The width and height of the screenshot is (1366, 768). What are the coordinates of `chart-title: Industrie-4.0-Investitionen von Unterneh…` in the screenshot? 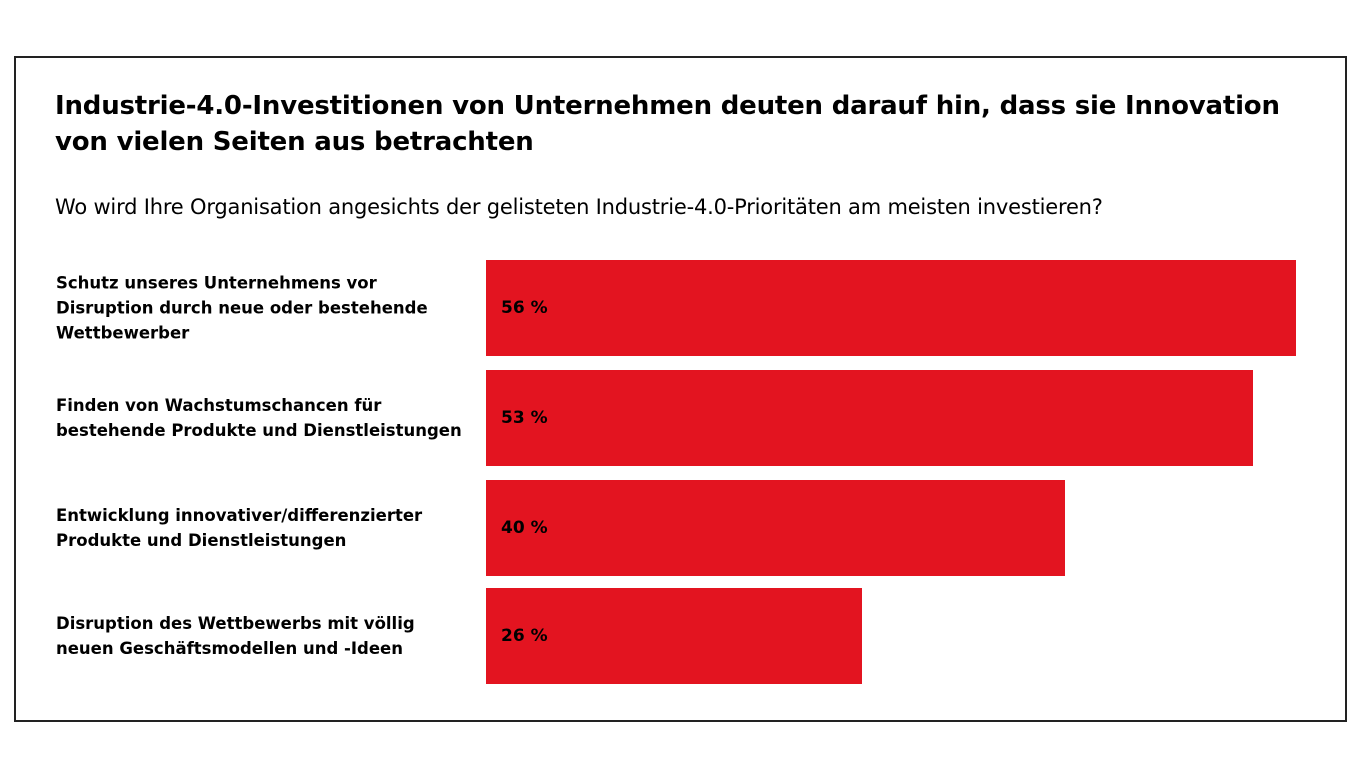 It's located at (667, 124).